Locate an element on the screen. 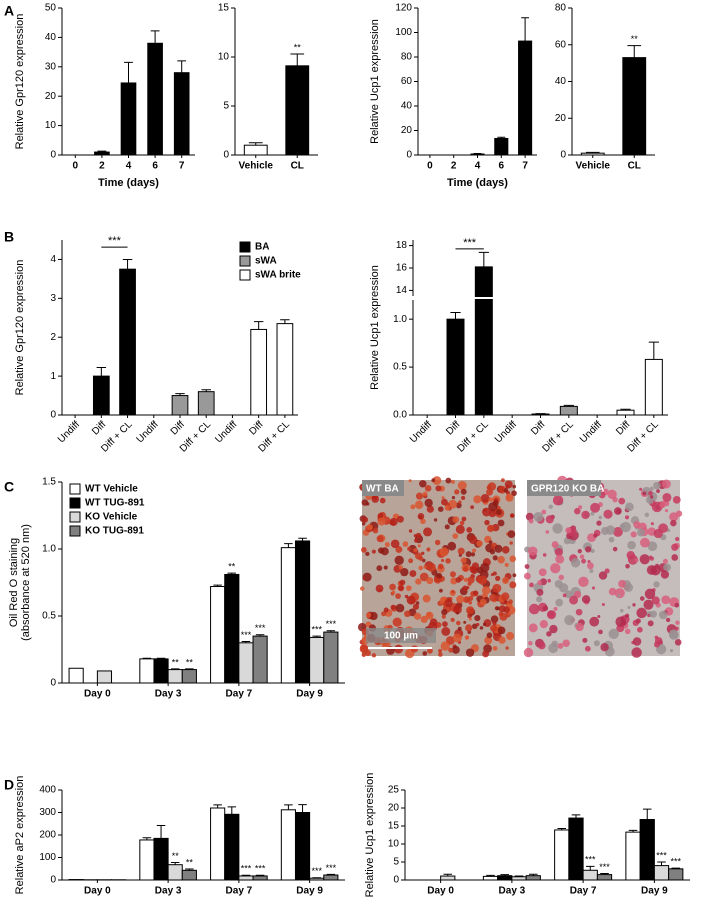 This screenshot has width=709, height=902. x-tick-label: Day 9 is located at coordinates (654, 891).